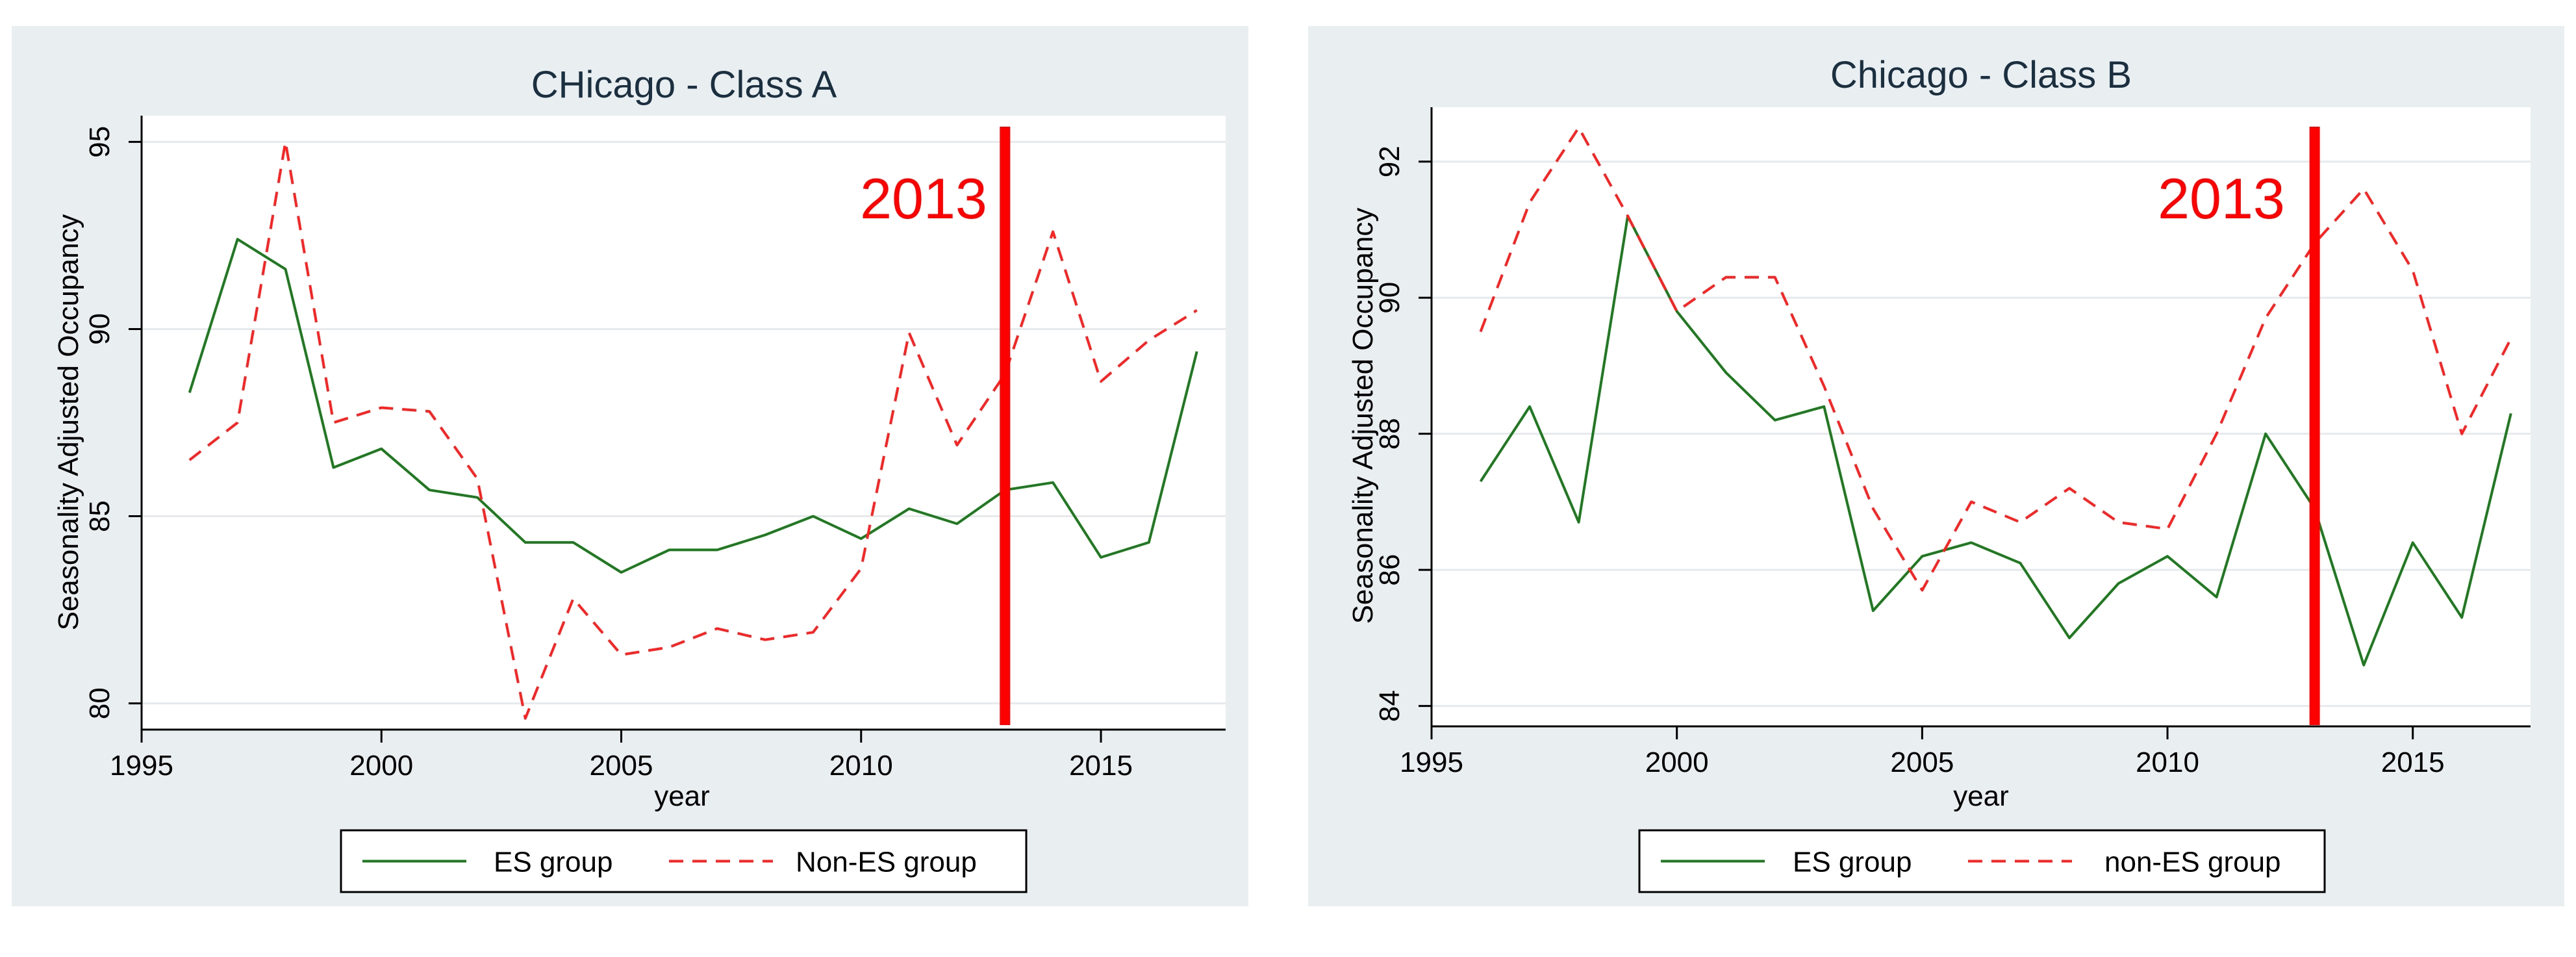  Describe the element at coordinates (100, 516) in the screenshot. I see `chart1-ytick-label: 85` at that location.